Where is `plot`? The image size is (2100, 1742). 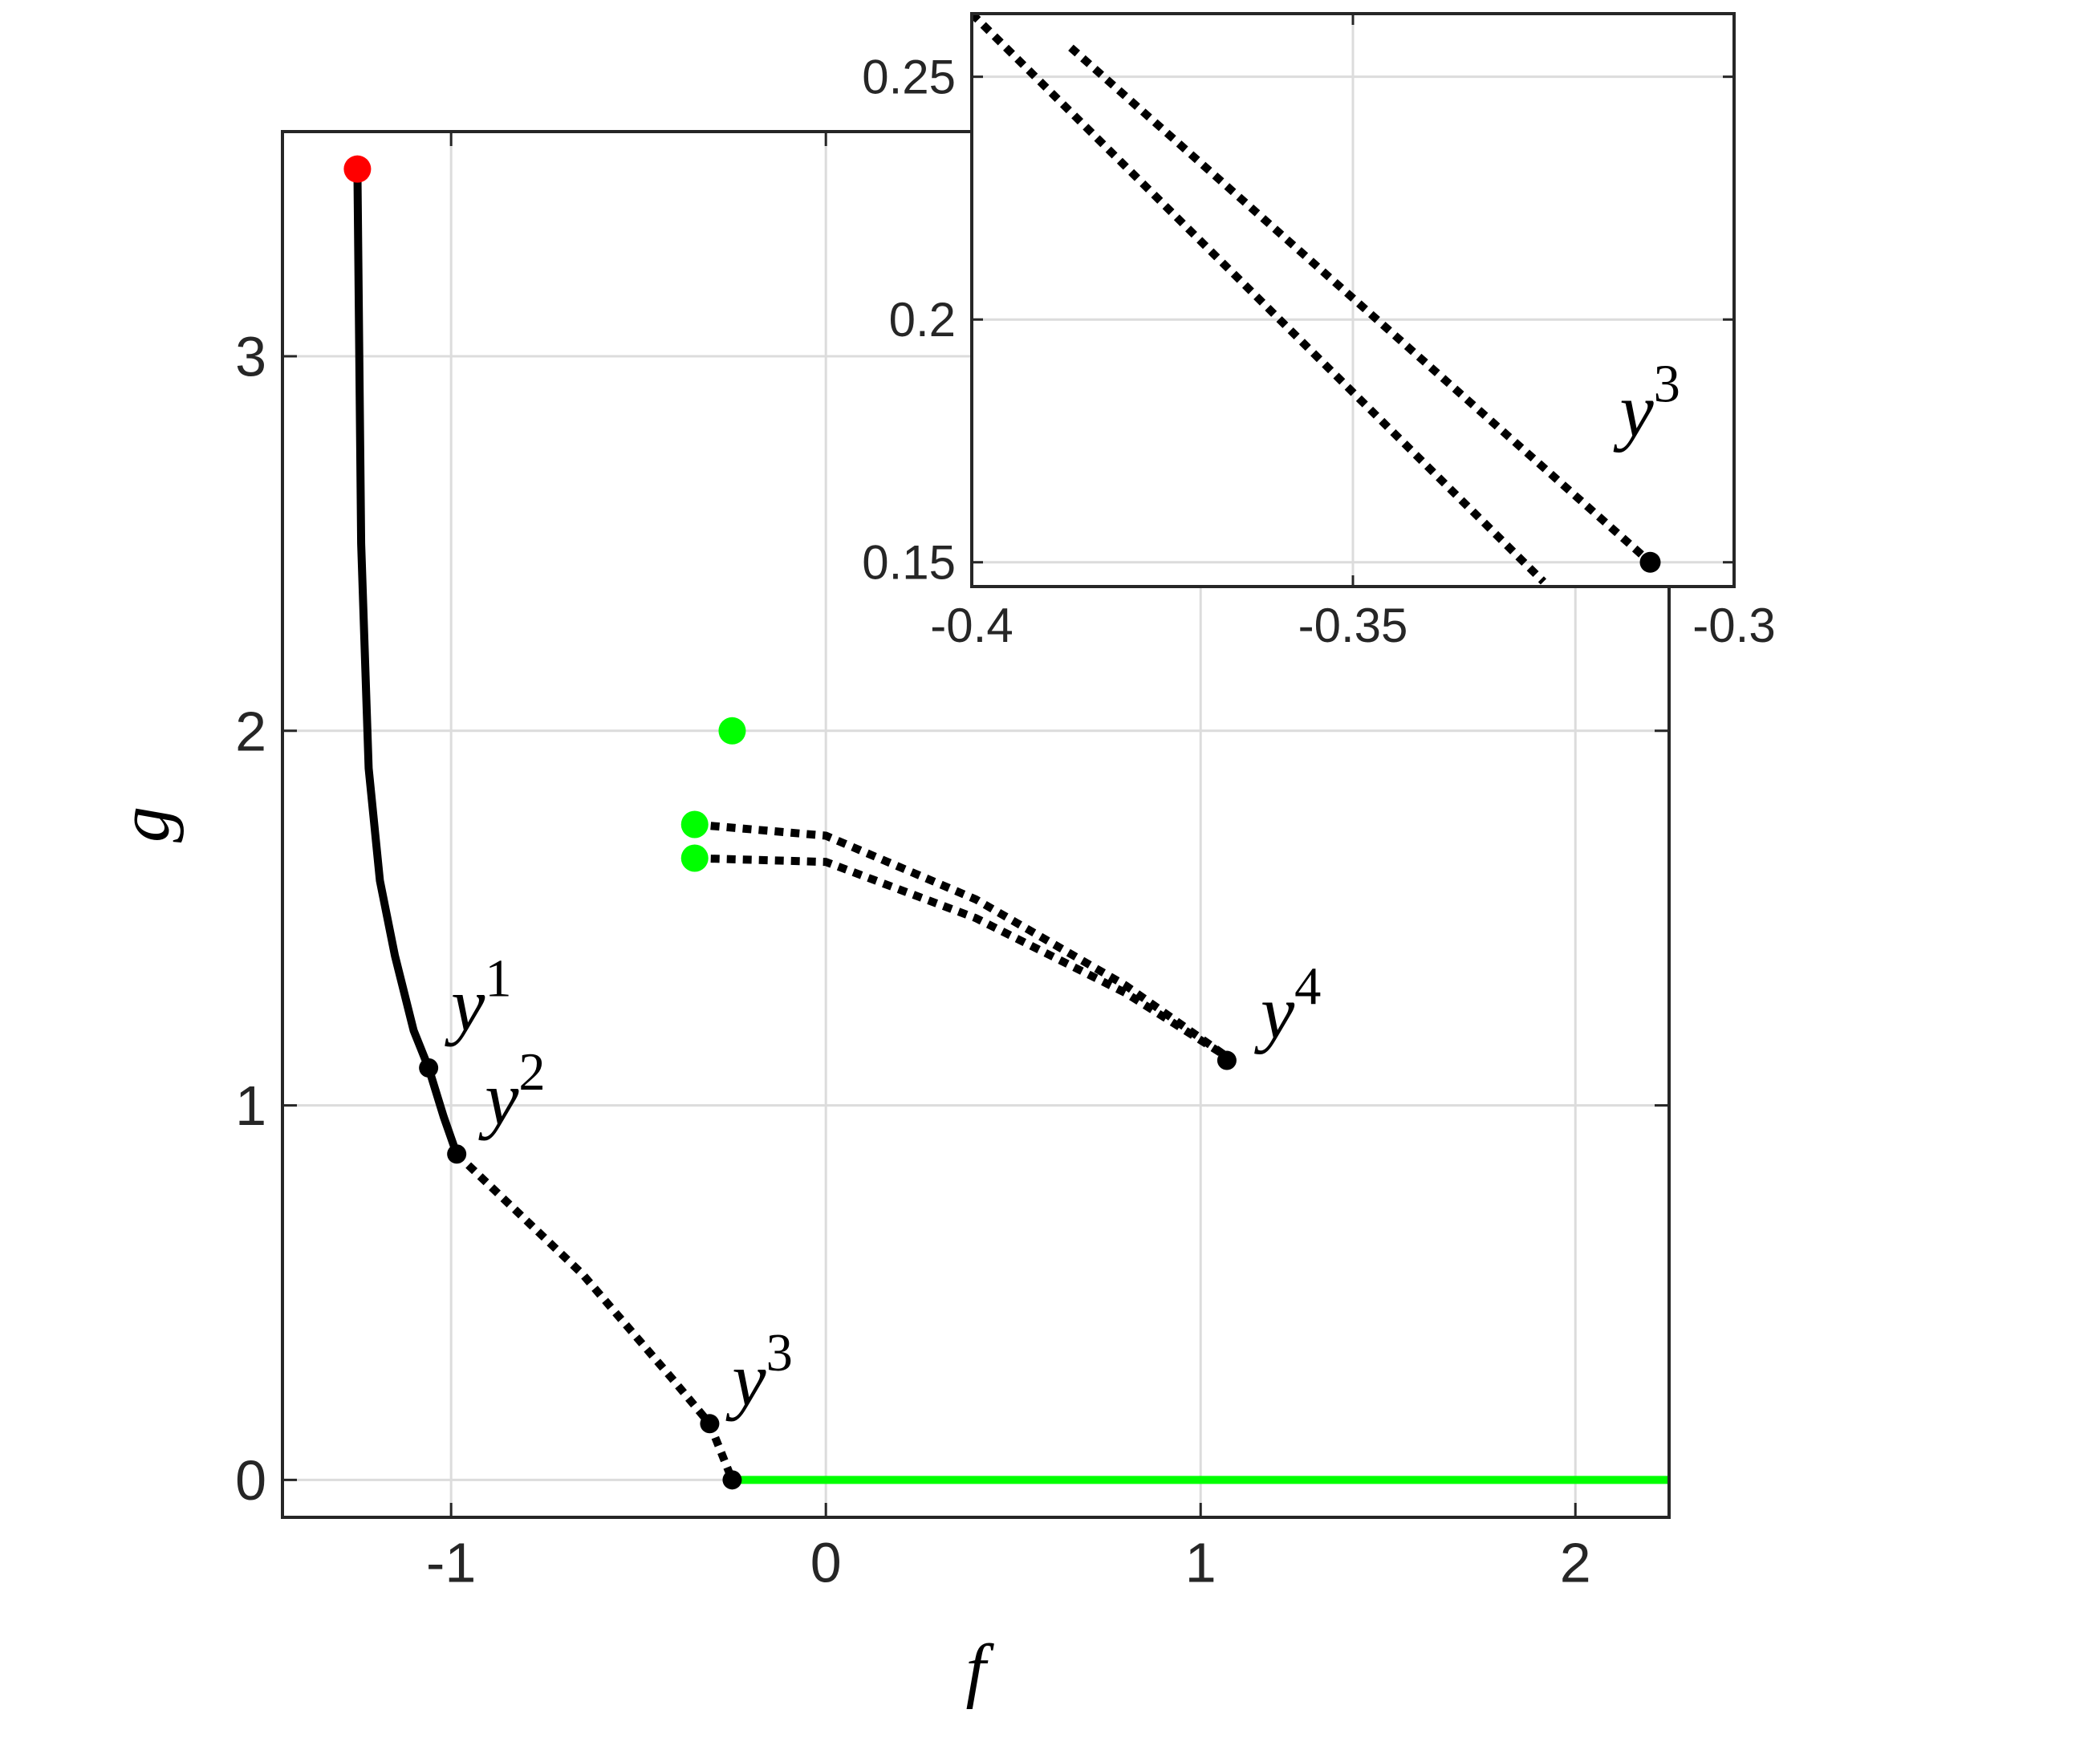 plot is located at coordinates (1317, 299).